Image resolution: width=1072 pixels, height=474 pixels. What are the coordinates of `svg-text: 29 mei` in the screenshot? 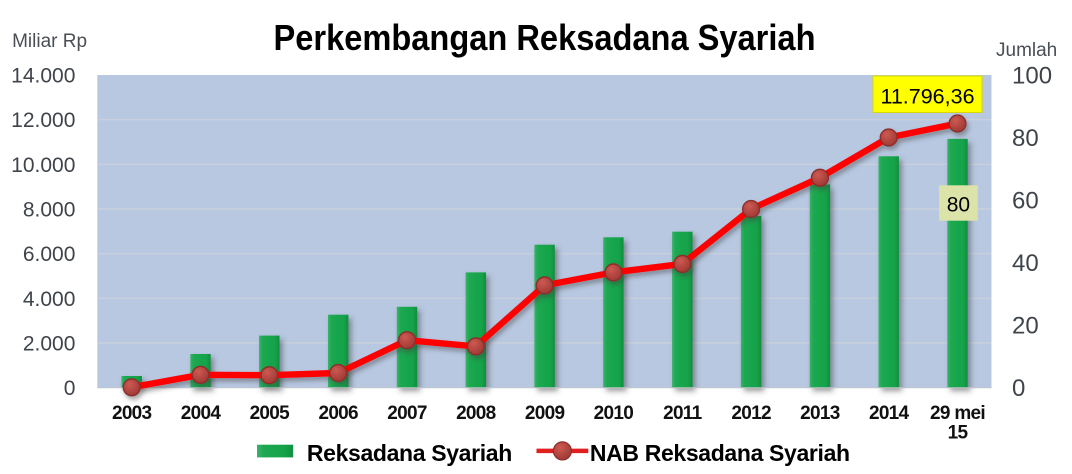 It's located at (957, 413).